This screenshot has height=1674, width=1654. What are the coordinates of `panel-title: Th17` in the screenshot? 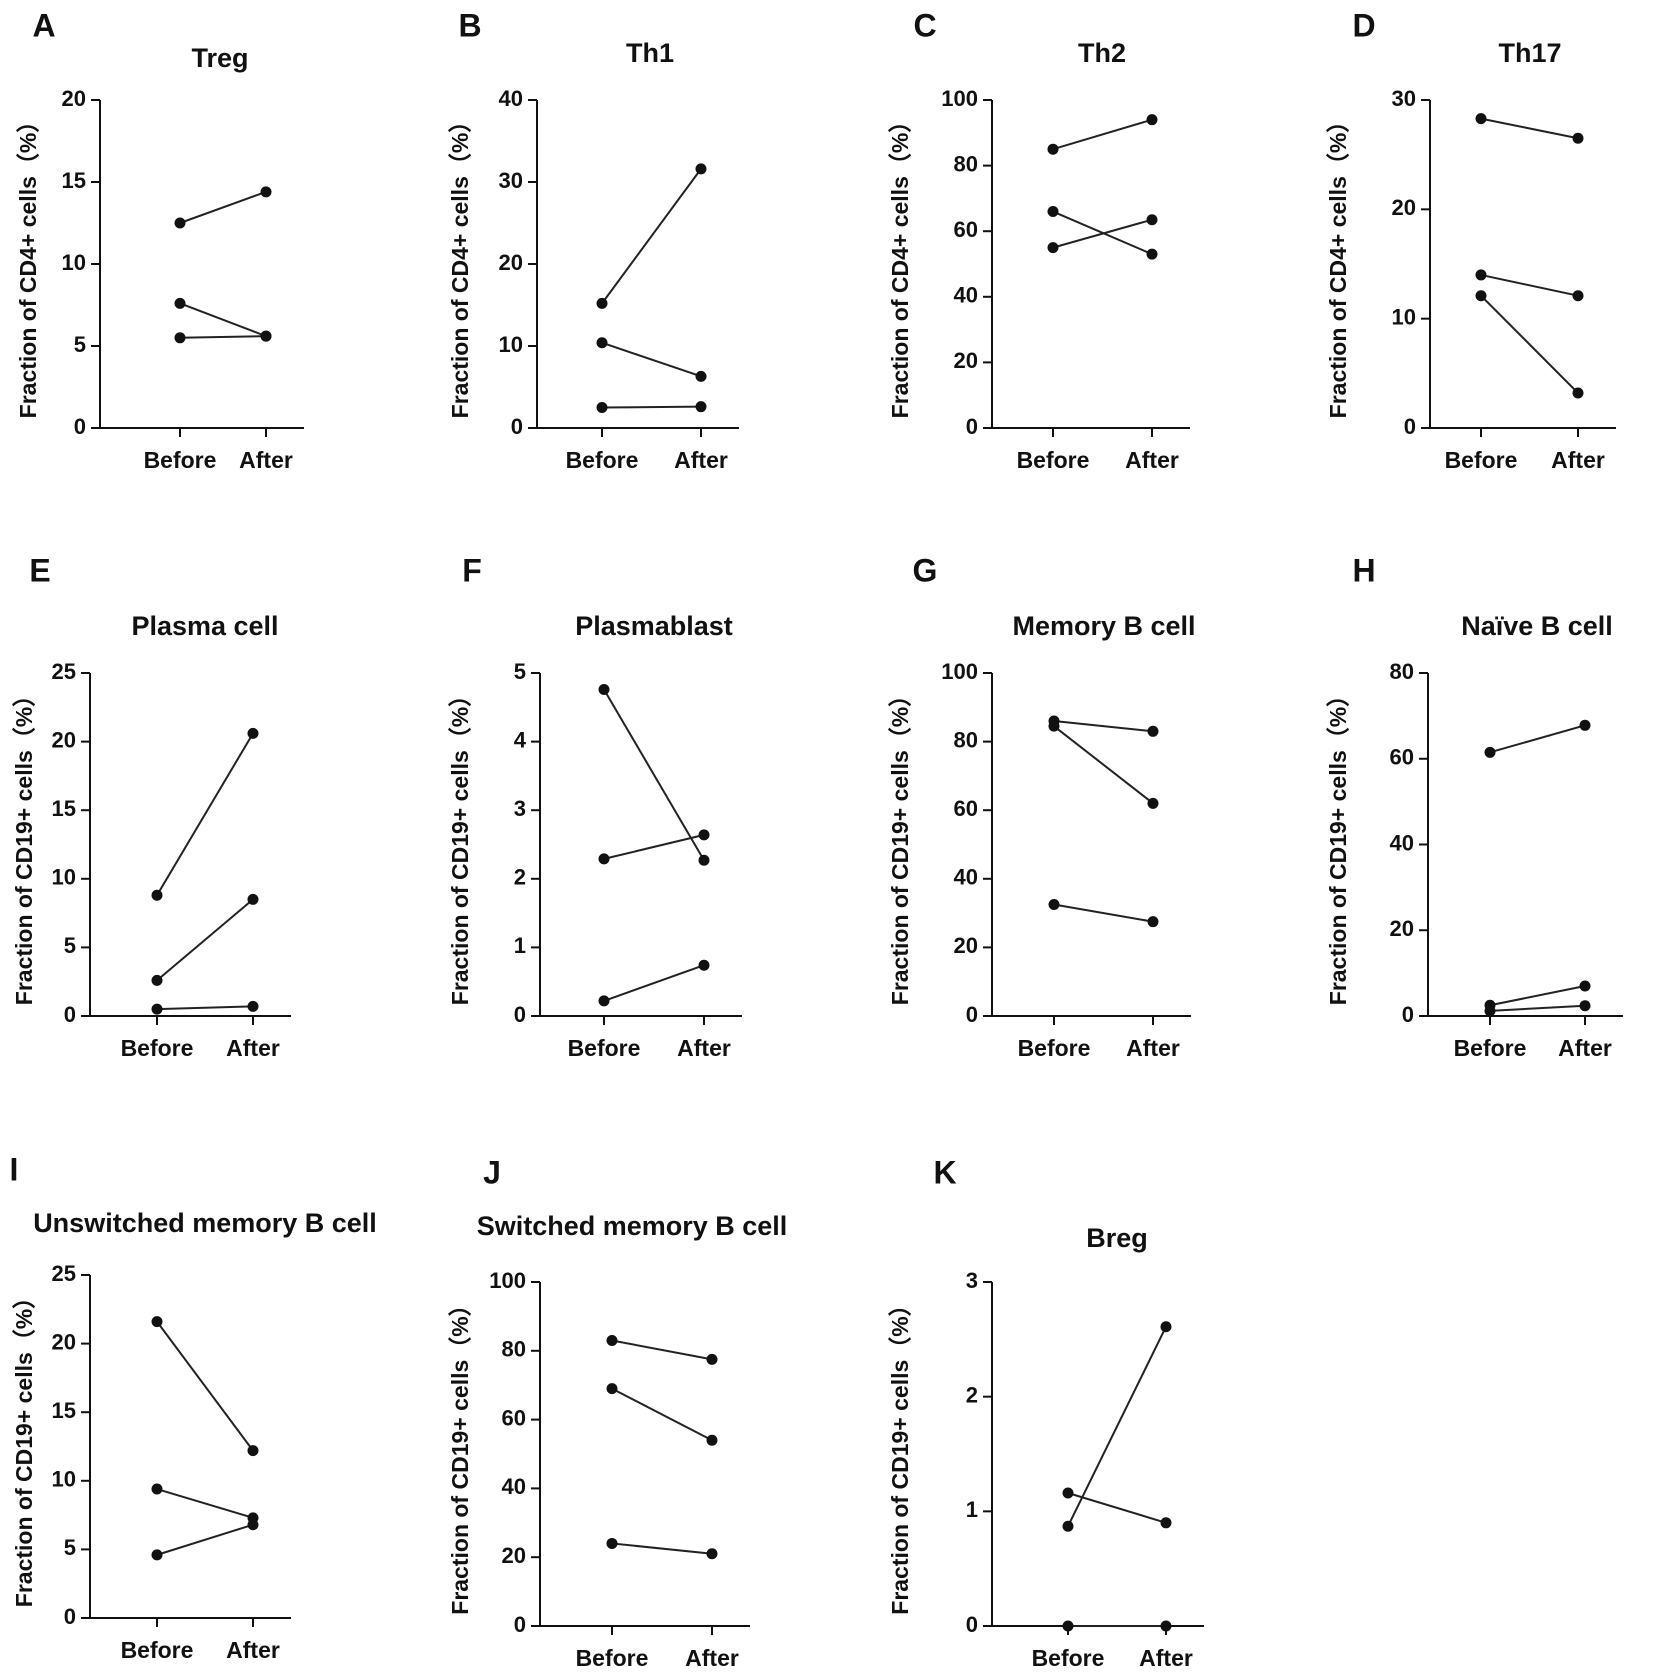 It's located at (1529, 53).